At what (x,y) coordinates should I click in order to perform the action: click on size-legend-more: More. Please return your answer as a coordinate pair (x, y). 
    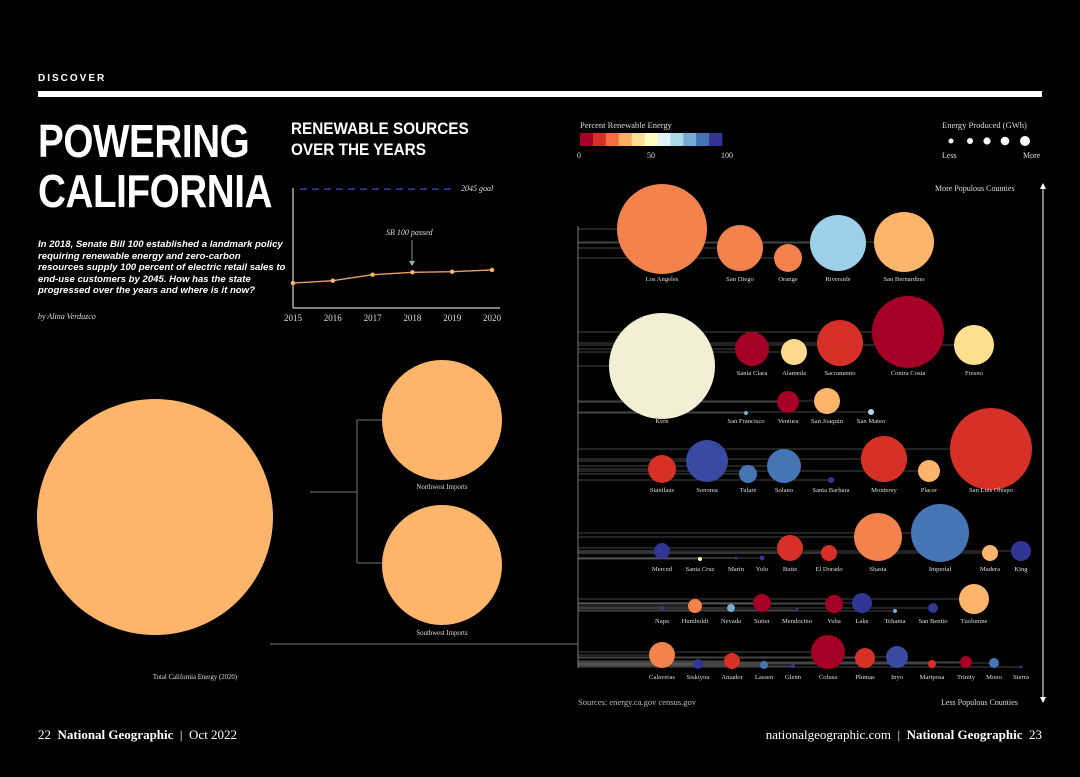
    Looking at the image, I should click on (1032, 155).